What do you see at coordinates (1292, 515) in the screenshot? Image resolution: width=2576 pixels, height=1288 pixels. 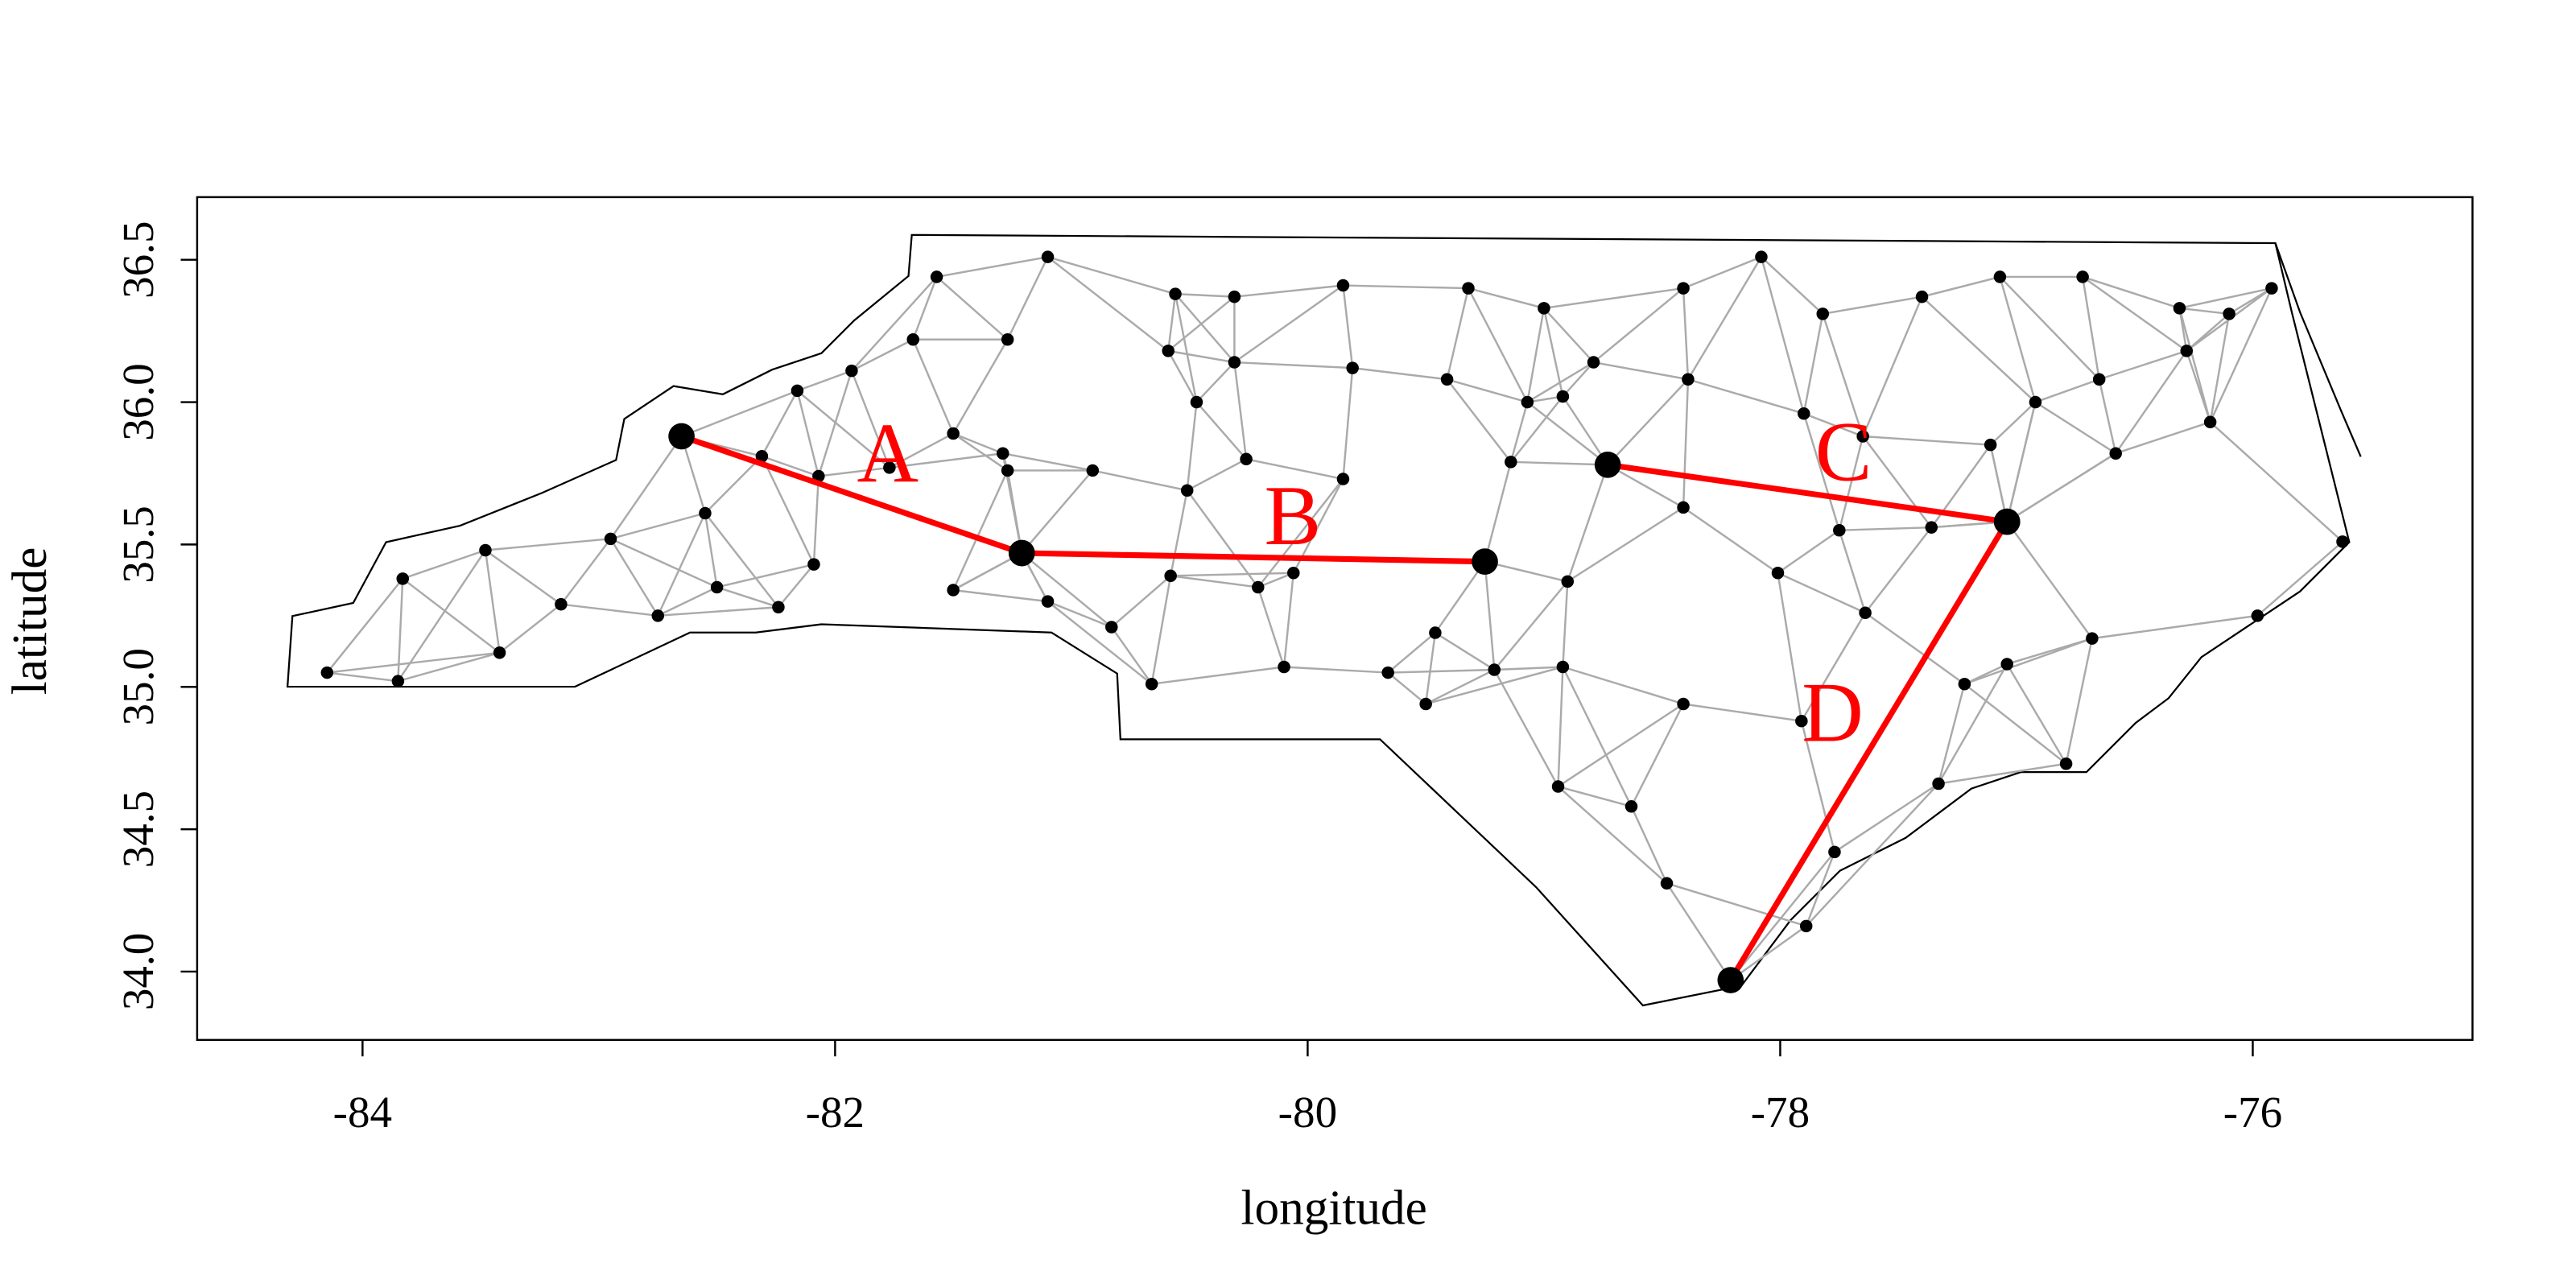 I see `segment-label: B` at bounding box center [1292, 515].